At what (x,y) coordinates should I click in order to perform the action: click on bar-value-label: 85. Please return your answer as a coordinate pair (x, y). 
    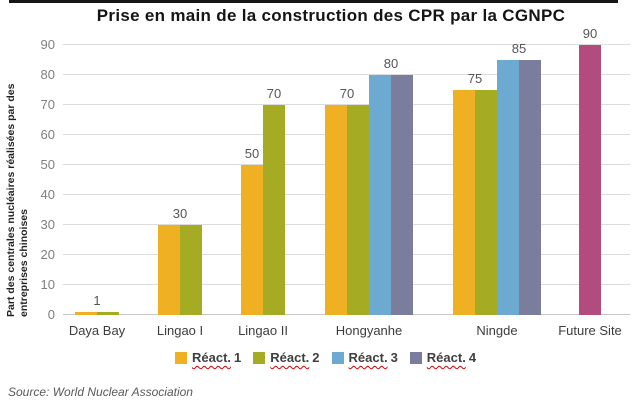
    Looking at the image, I should click on (519, 48).